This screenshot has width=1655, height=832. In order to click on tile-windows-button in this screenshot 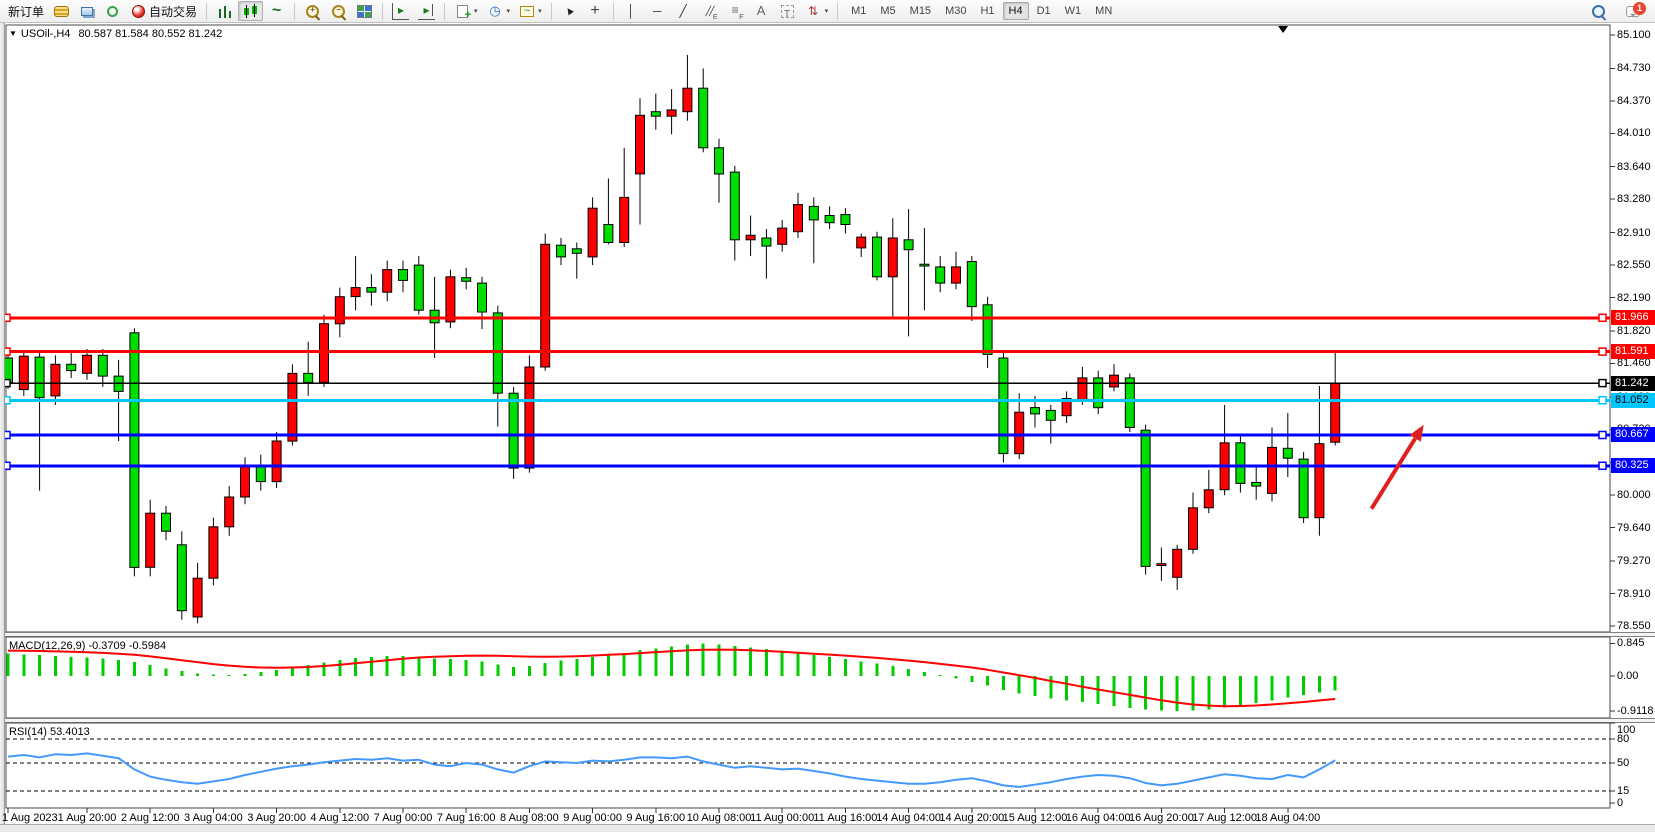, I will do `click(364, 11)`.